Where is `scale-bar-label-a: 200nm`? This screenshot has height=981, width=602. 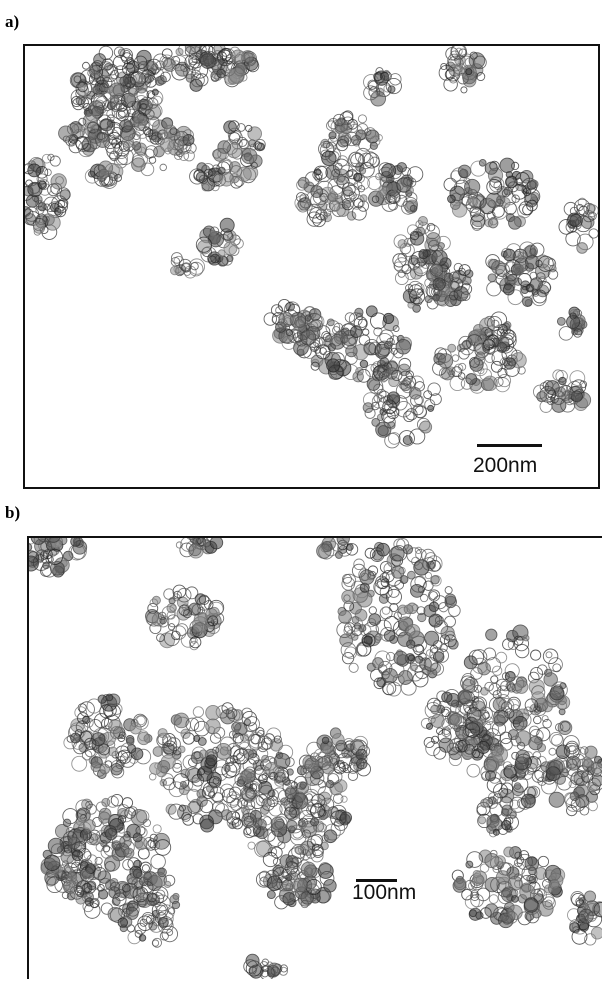
scale-bar-label-a: 200nm is located at coordinates (505, 465).